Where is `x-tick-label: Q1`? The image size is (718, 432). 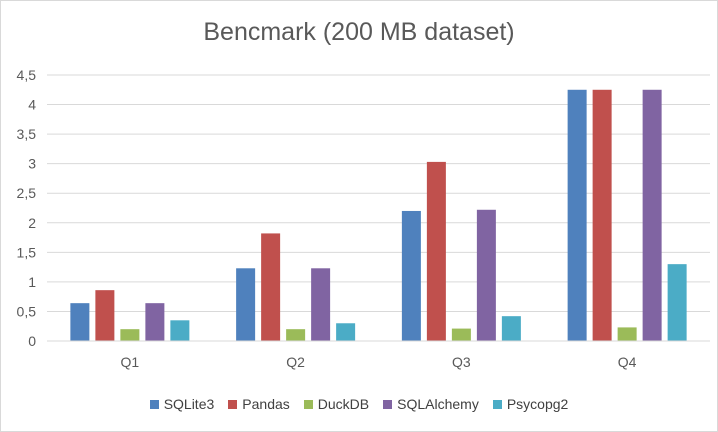
x-tick-label: Q1 is located at coordinates (130, 362).